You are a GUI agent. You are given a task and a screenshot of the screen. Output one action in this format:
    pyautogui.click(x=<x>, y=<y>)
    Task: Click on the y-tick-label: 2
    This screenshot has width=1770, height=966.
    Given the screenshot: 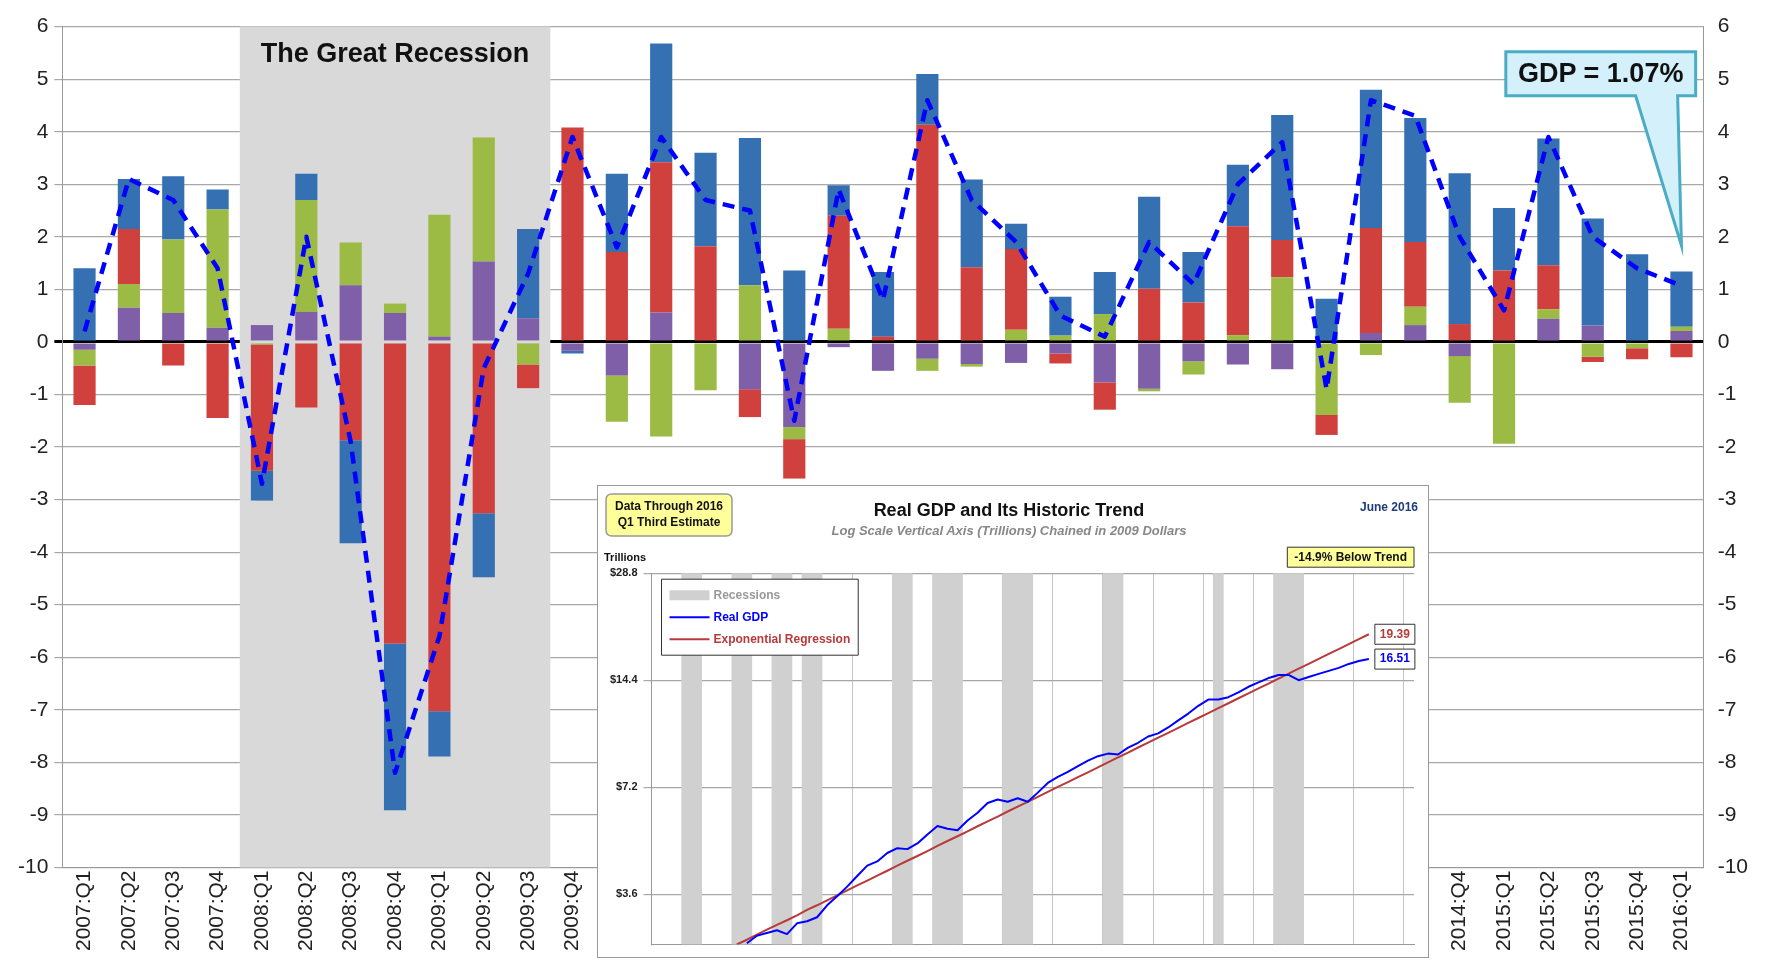 What is the action you would take?
    pyautogui.click(x=42, y=235)
    